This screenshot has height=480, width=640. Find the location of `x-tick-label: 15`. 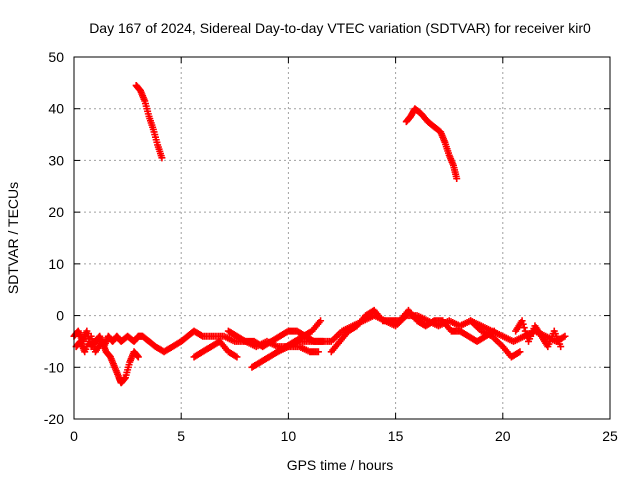

x-tick-label: 15 is located at coordinates (396, 436).